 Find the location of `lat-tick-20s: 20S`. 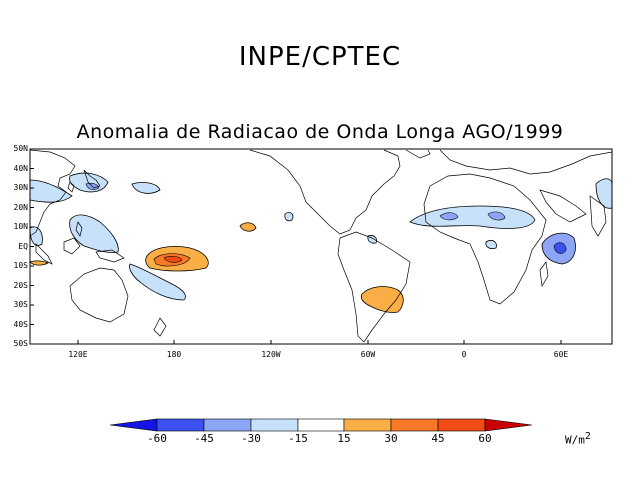

lat-tick-20s: 20S is located at coordinates (20, 285).